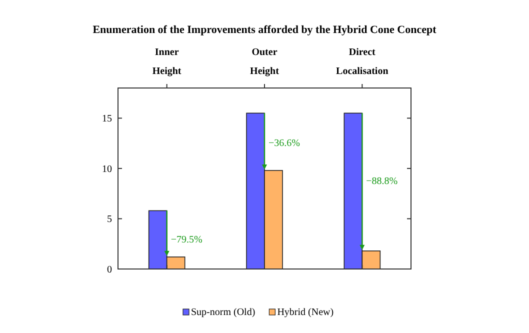 This screenshot has width=529, height=333. What do you see at coordinates (305, 312) in the screenshot?
I see `legend-label: Hybrid (New)` at bounding box center [305, 312].